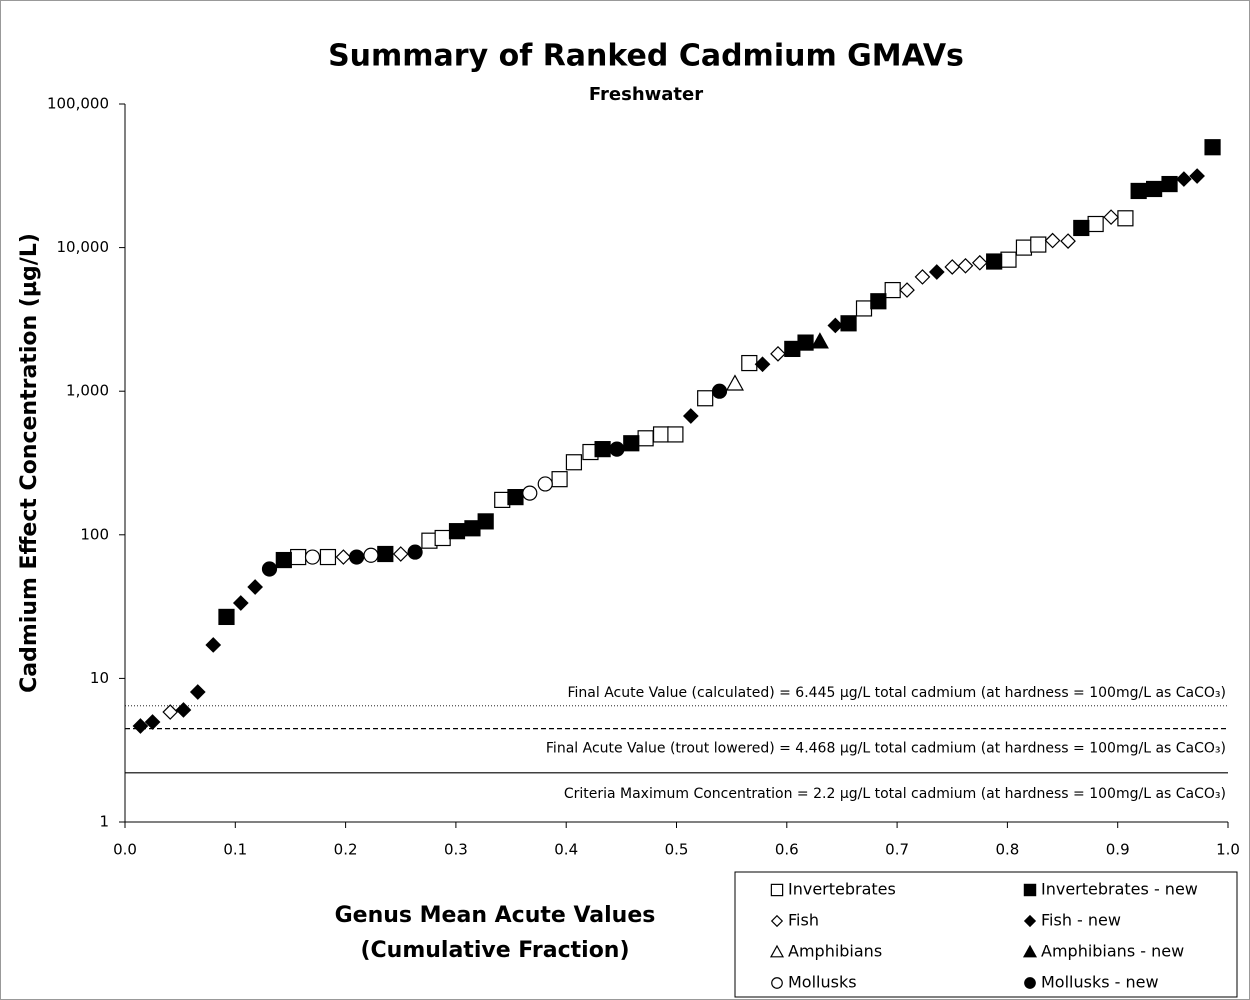  What do you see at coordinates (646, 94) in the screenshot?
I see `chart-subtitle: Freshwater` at bounding box center [646, 94].